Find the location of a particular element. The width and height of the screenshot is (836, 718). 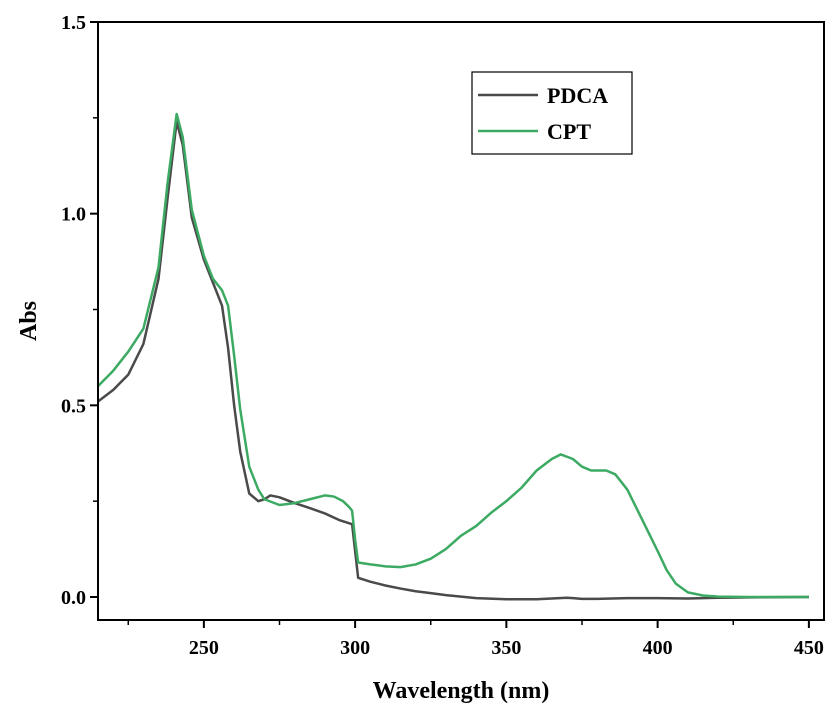

x-tick-label: 300 is located at coordinates (355, 648).